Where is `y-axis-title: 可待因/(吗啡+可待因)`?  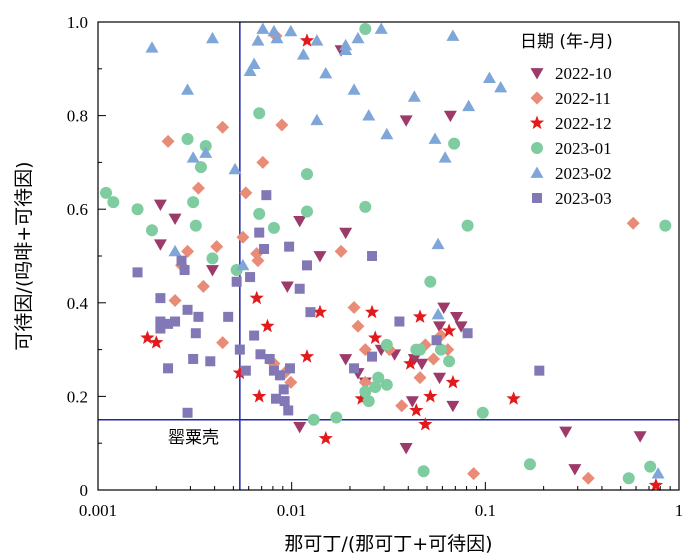
y-axis-title: 可待因/(吗啡+可待因) is located at coordinates (24, 255).